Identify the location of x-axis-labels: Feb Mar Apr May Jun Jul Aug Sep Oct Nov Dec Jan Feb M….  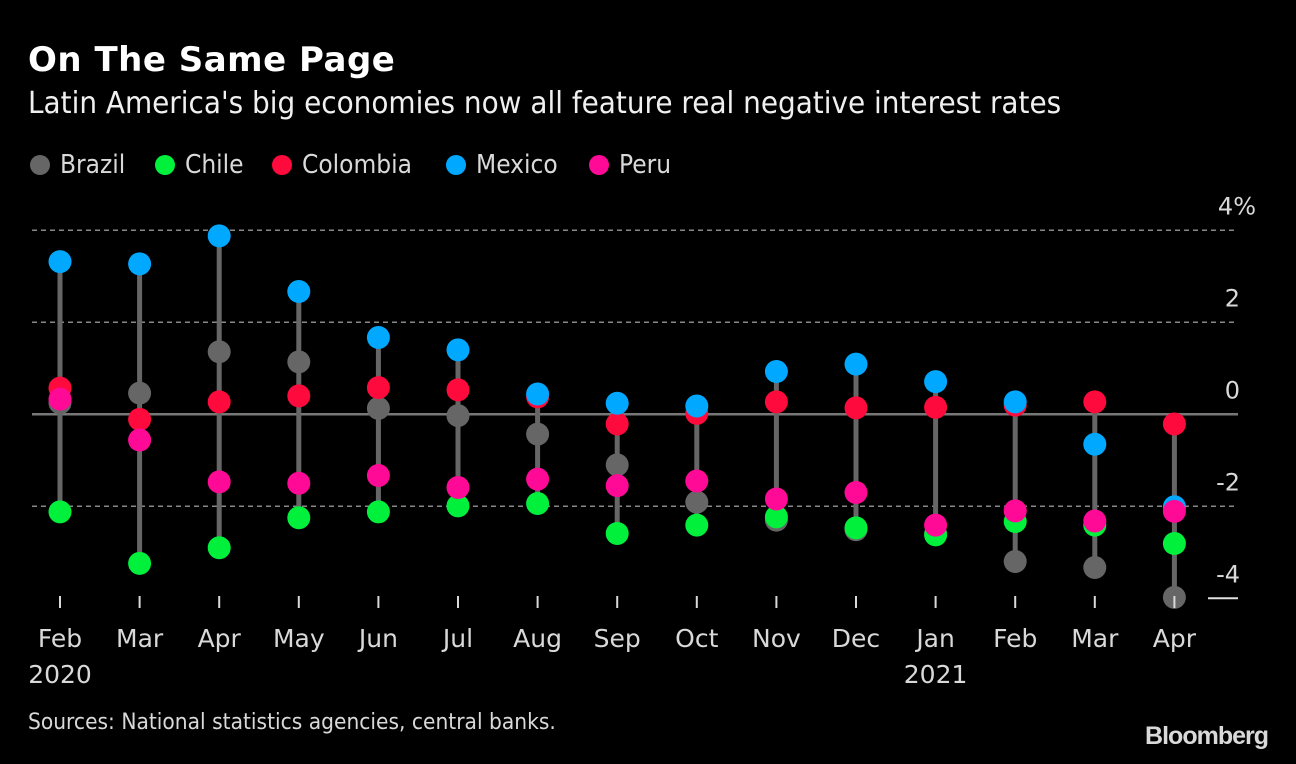
(612, 642).